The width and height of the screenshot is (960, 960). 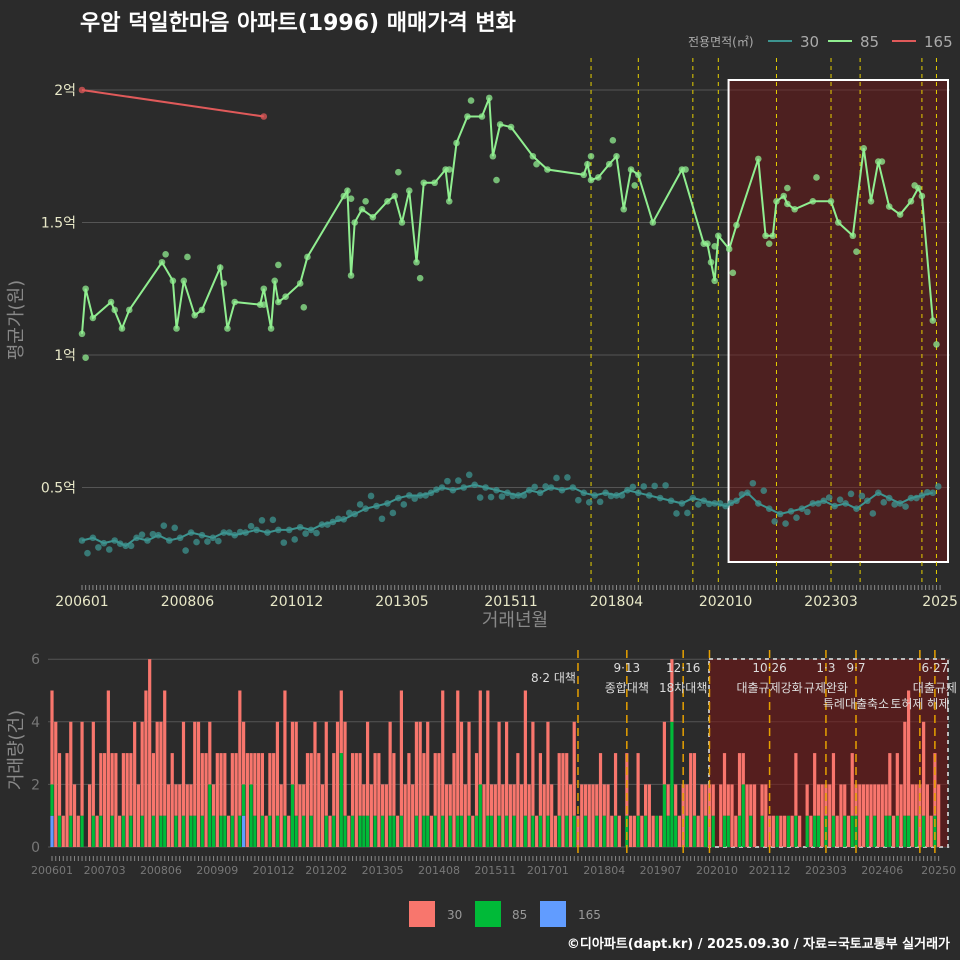 I want to click on y-tick-label: 0.5억, so click(x=58, y=489).